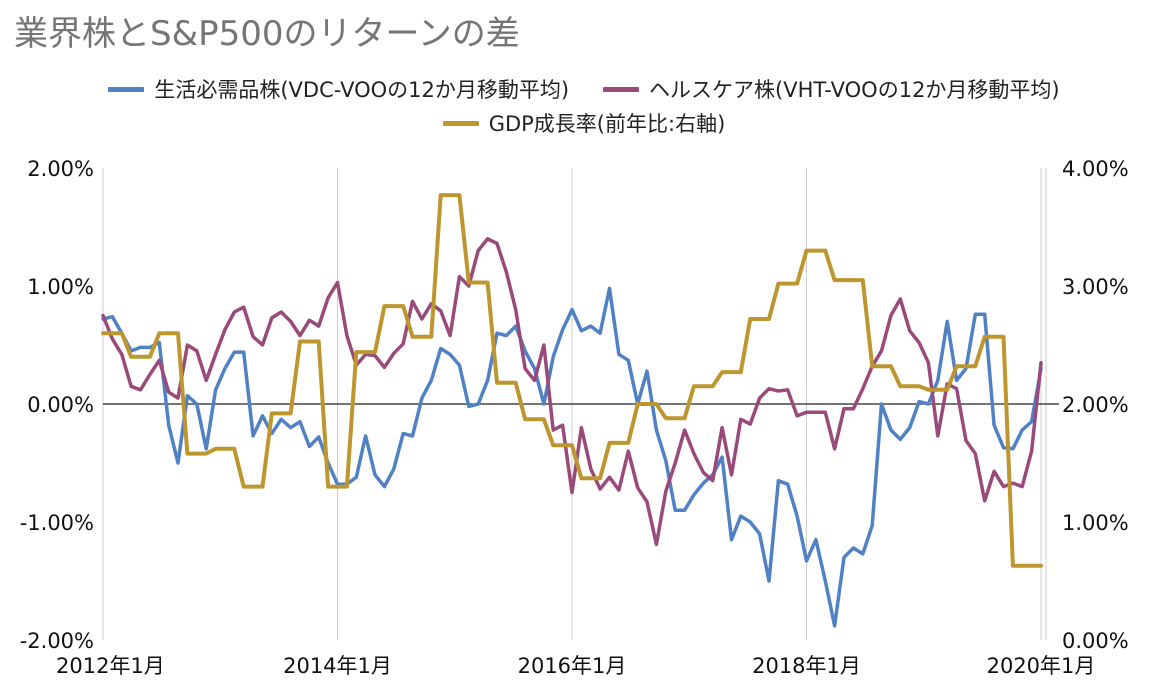 This screenshot has height=692, width=1168. What do you see at coordinates (1095, 405) in the screenshot?
I see `y-right-tick-label: 2.00%` at bounding box center [1095, 405].